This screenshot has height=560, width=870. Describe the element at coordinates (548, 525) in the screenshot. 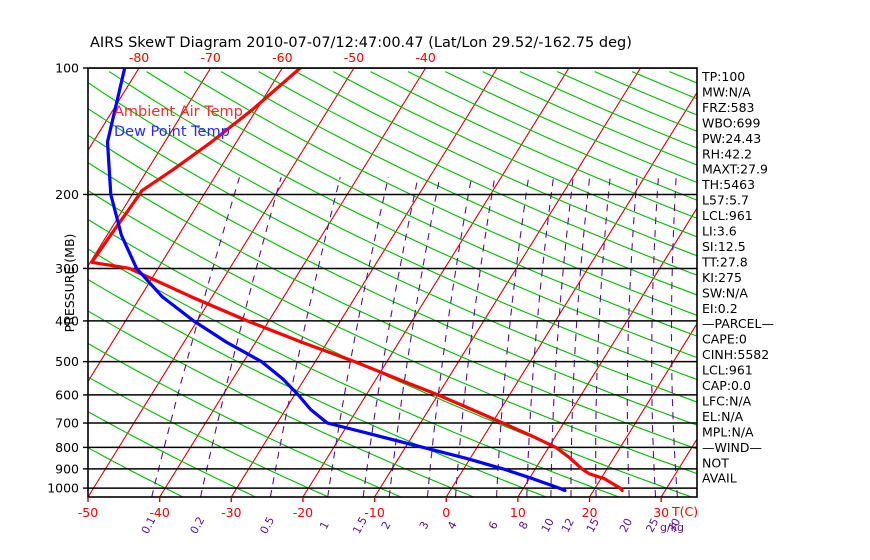

I see `mixing-ratio-tick-label: 10` at that location.